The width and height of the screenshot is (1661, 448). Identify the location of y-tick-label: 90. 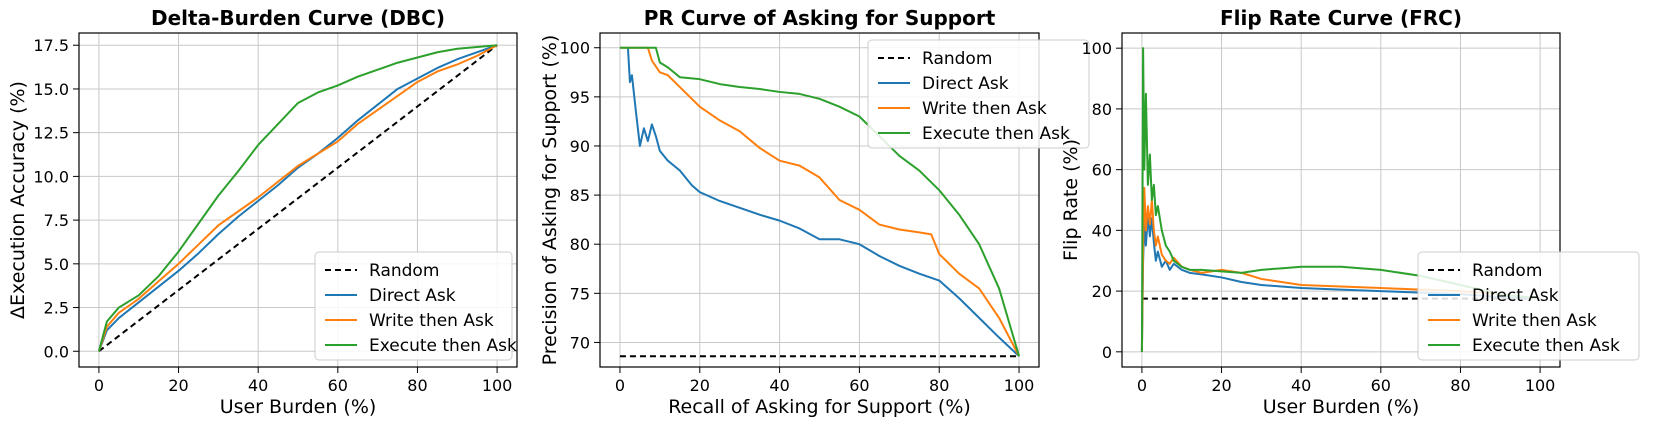
(580, 146).